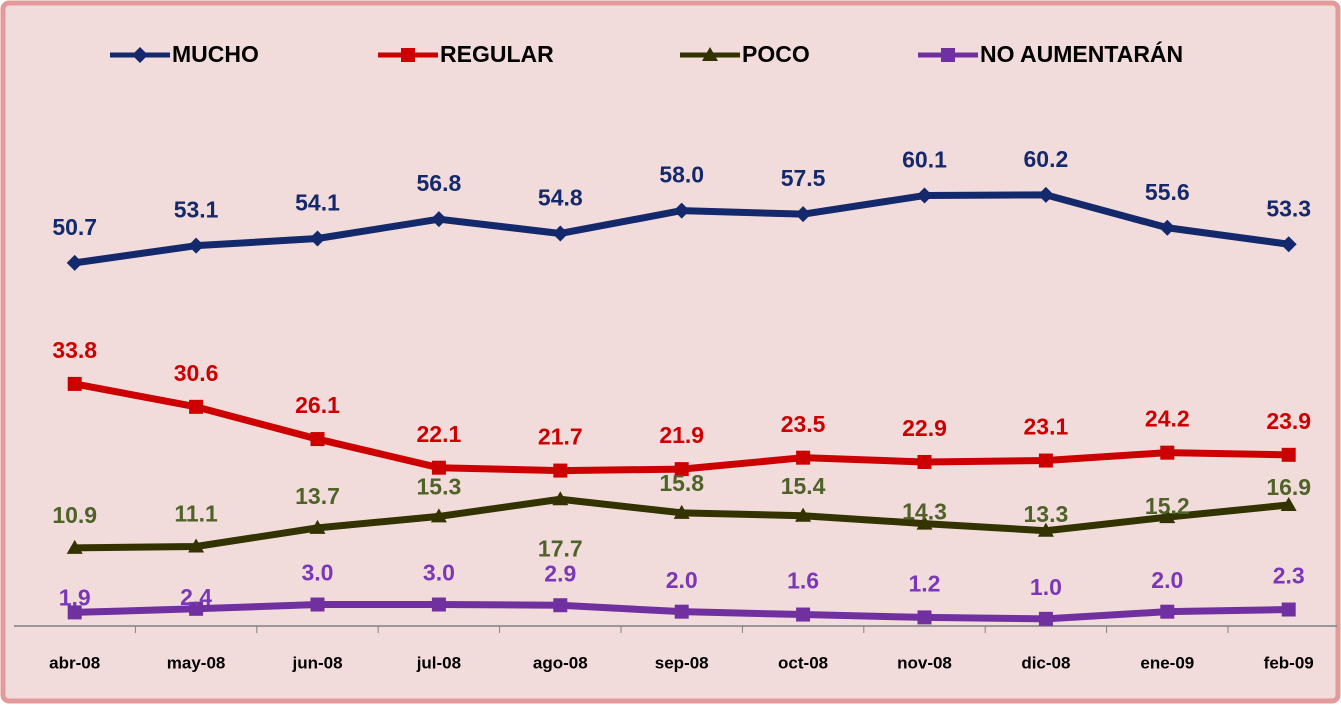 Image resolution: width=1341 pixels, height=709 pixels. I want to click on data-label: 56.8, so click(439, 183).